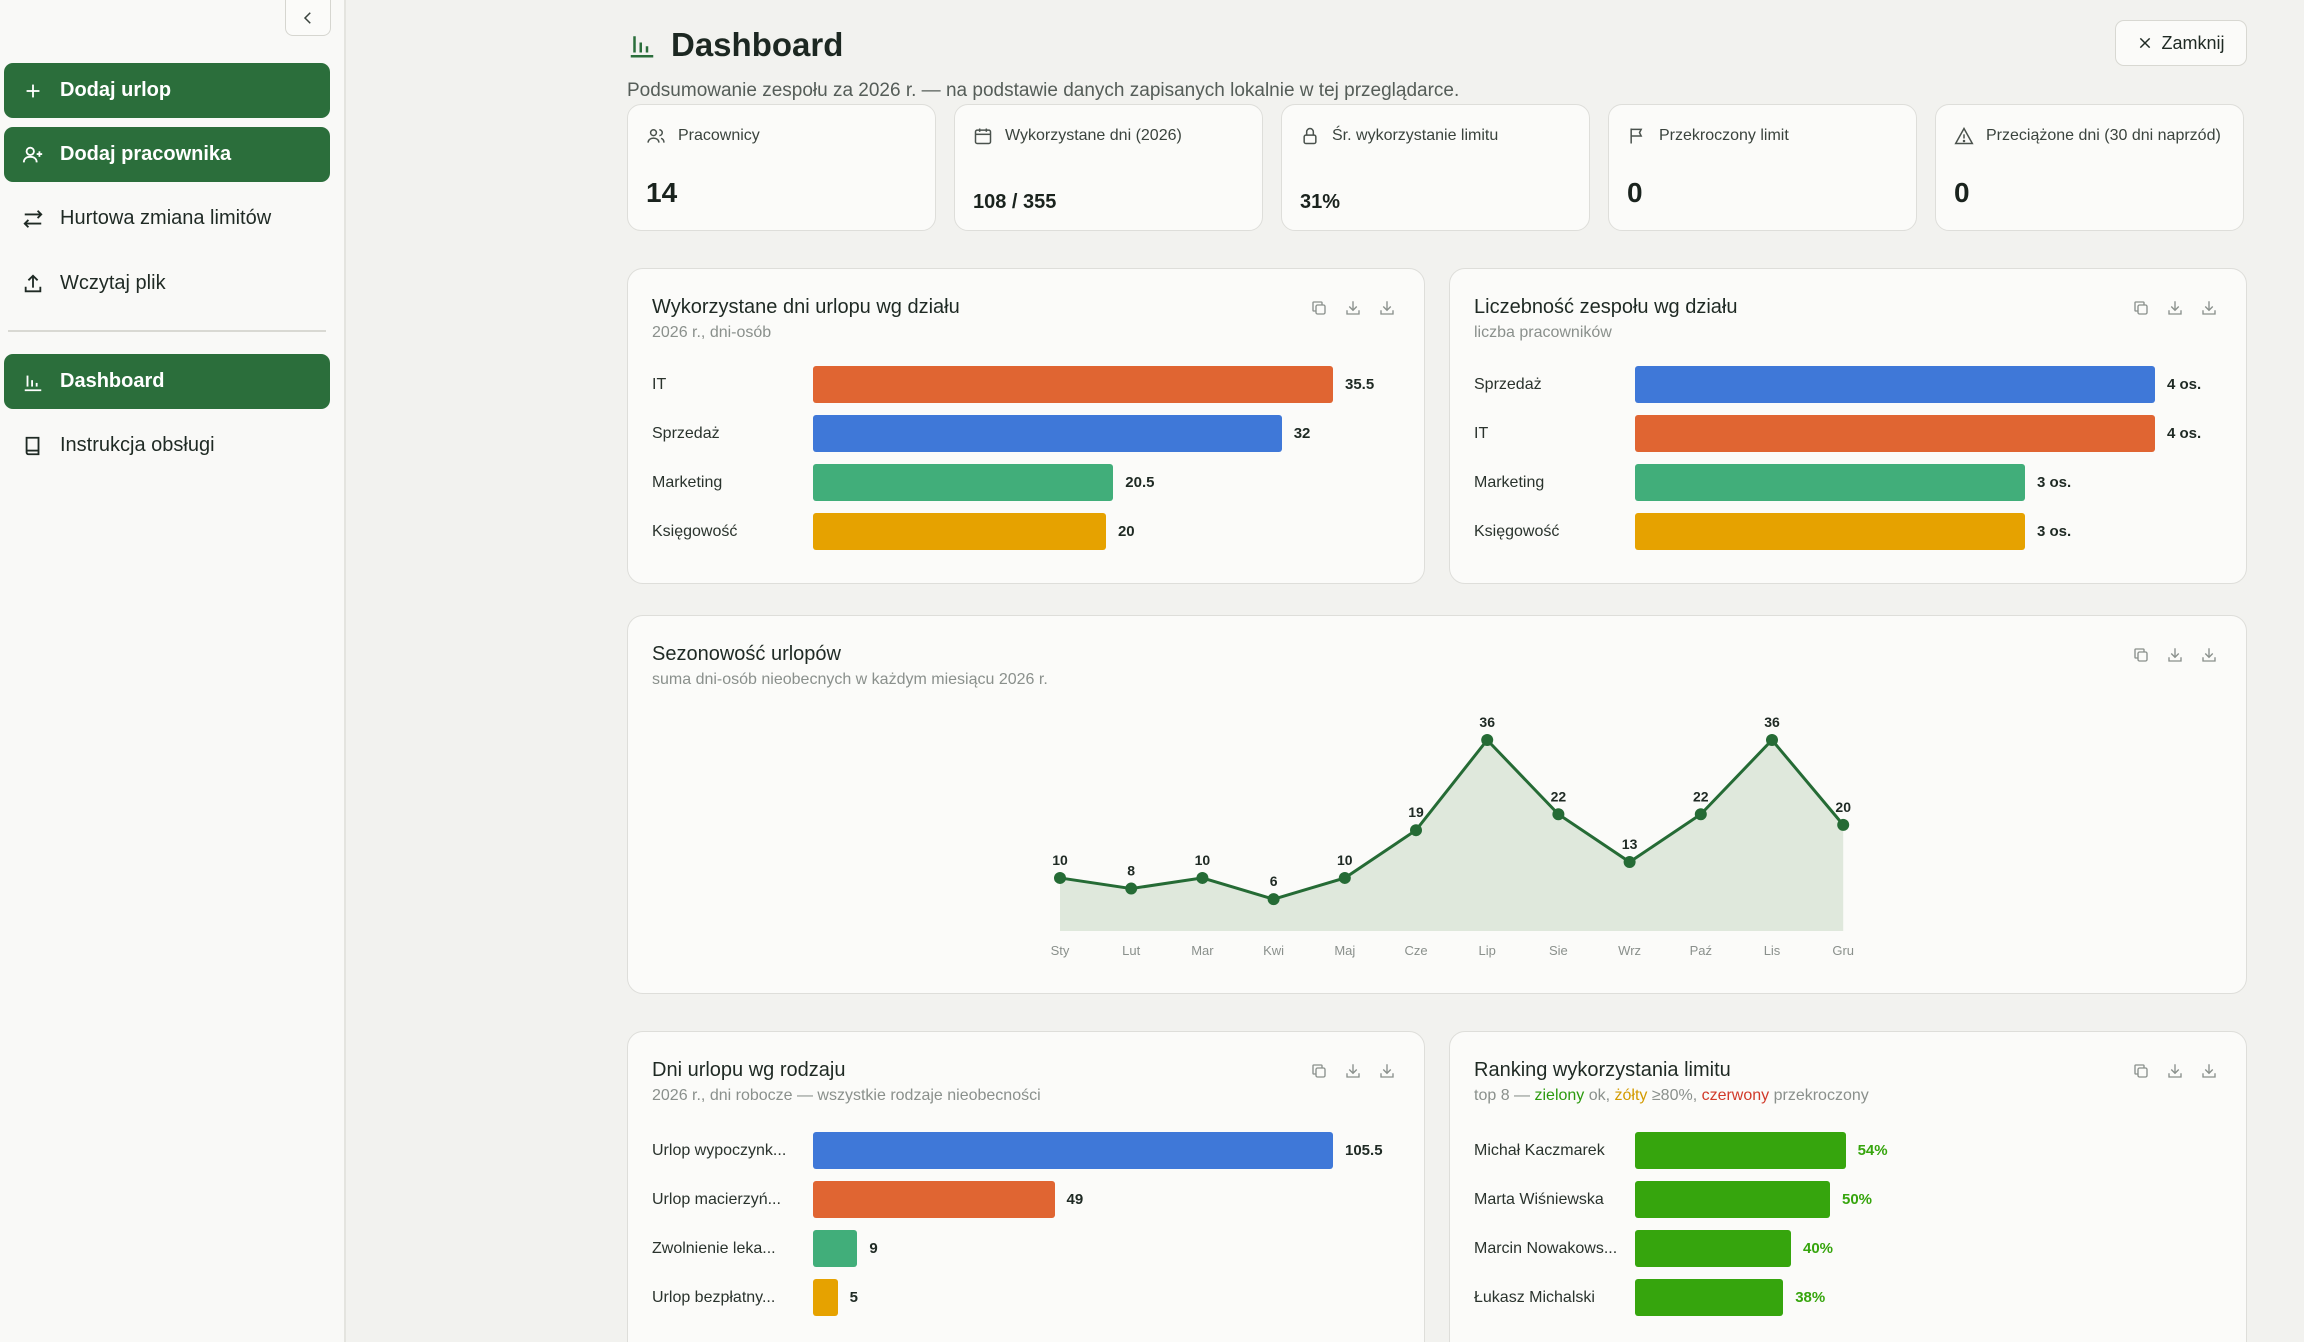 This screenshot has height=1342, width=2304. What do you see at coordinates (1487, 950) in the screenshot?
I see `x-tick-label: Lip` at bounding box center [1487, 950].